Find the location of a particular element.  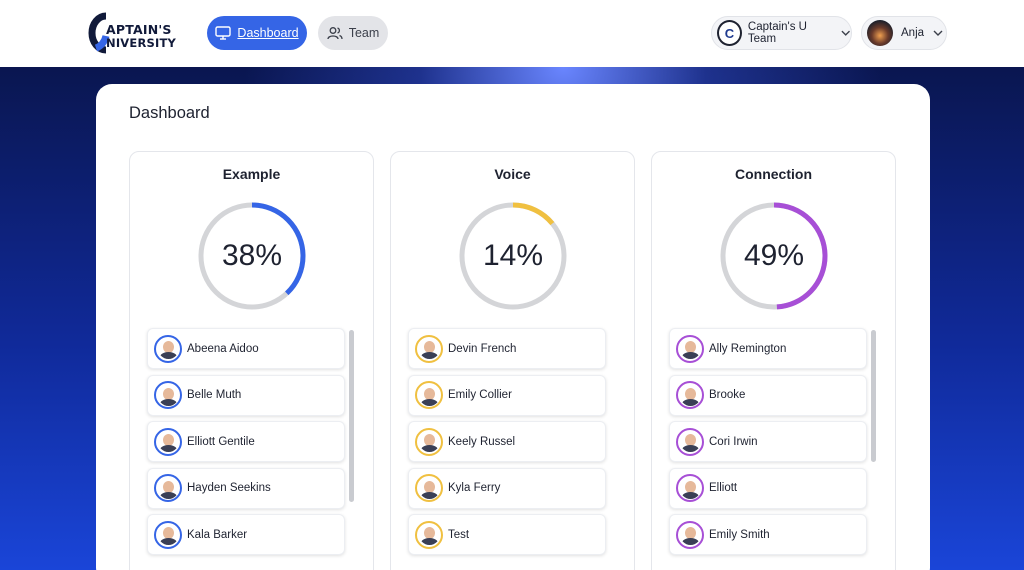

member-name: Elliott Gentile is located at coordinates (221, 441).